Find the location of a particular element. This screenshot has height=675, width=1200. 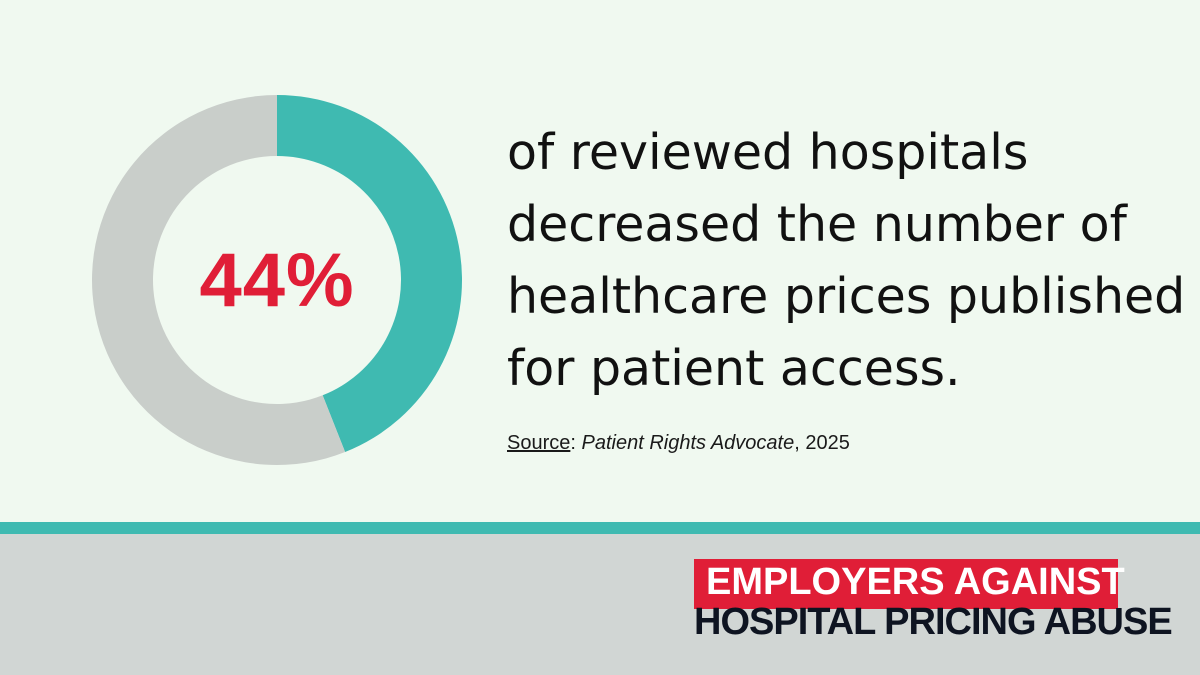

statement-line: for patient access. is located at coordinates (734, 368).